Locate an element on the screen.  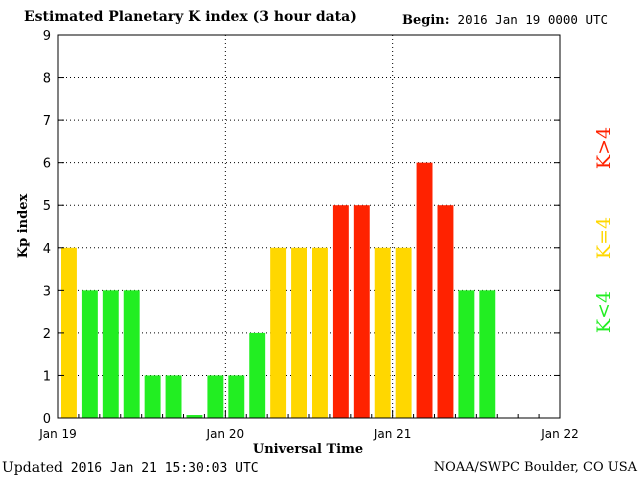
begin-value: 2016 Jan 19 0000 UTC is located at coordinates (533, 19).